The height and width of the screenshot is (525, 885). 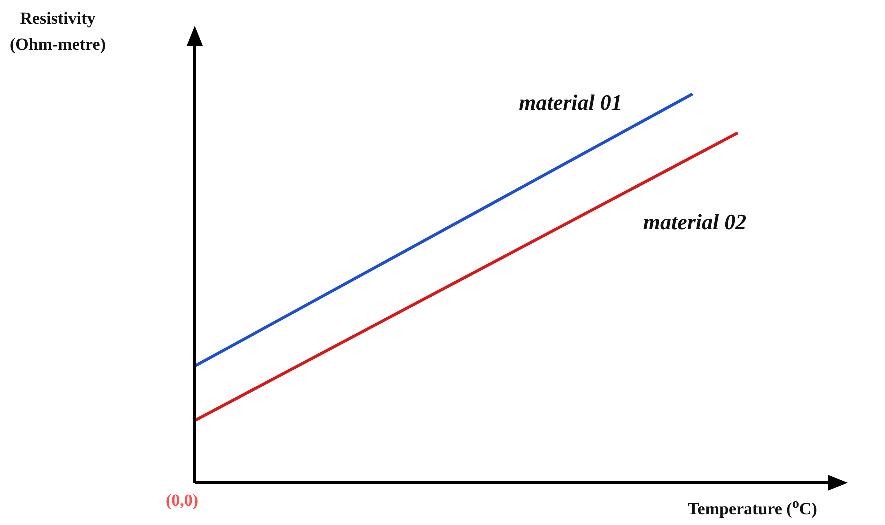 What do you see at coordinates (753, 508) in the screenshot?
I see `x-axis-title: Temperature ($^{o}$C)` at bounding box center [753, 508].